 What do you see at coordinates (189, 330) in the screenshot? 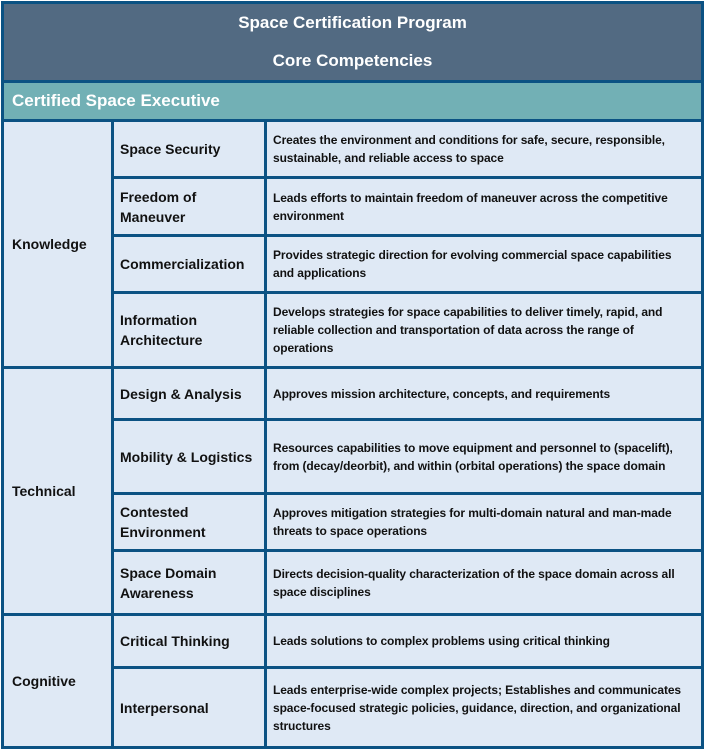
I see `competency-name: Information Architecture` at bounding box center [189, 330].